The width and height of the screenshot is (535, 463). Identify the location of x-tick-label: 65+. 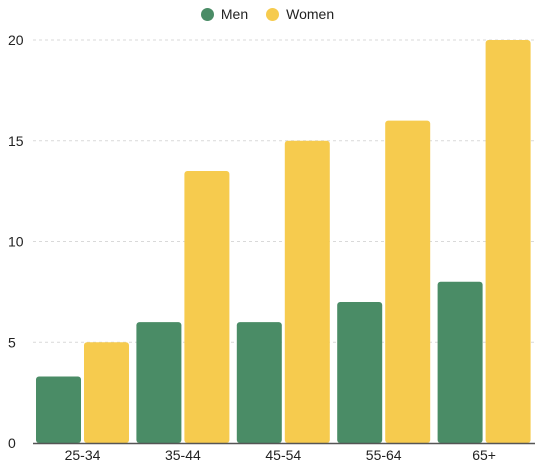
(484, 455).